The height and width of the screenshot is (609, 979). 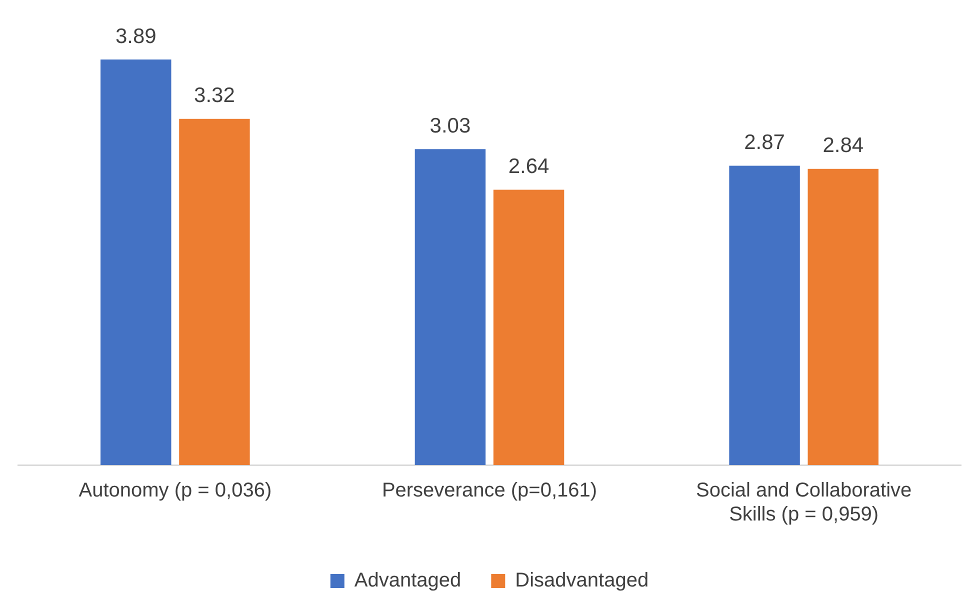 I want to click on legend-label: Disadvantaged, so click(x=582, y=581).